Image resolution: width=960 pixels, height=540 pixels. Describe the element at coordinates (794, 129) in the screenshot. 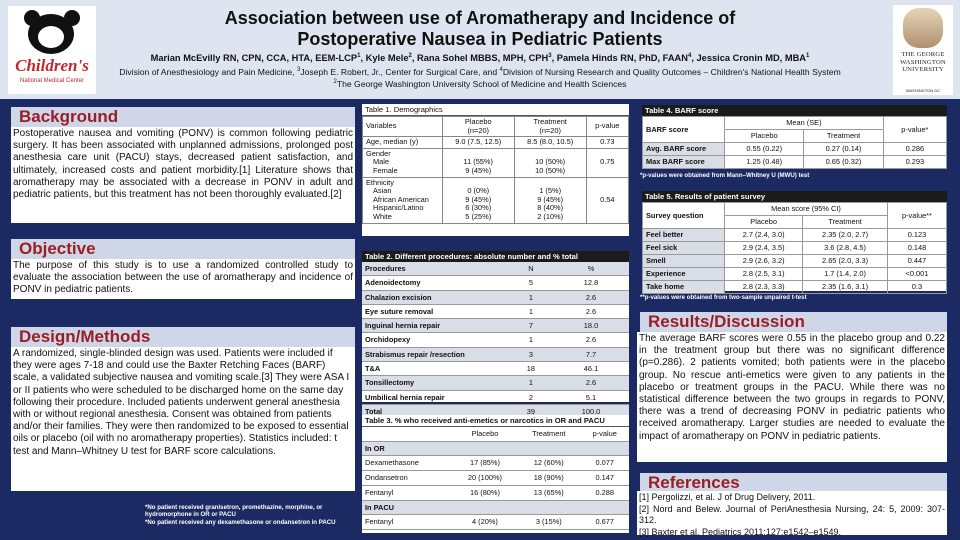

I see `table-header-row: BARF score Mean (SE) p-value*` at that location.